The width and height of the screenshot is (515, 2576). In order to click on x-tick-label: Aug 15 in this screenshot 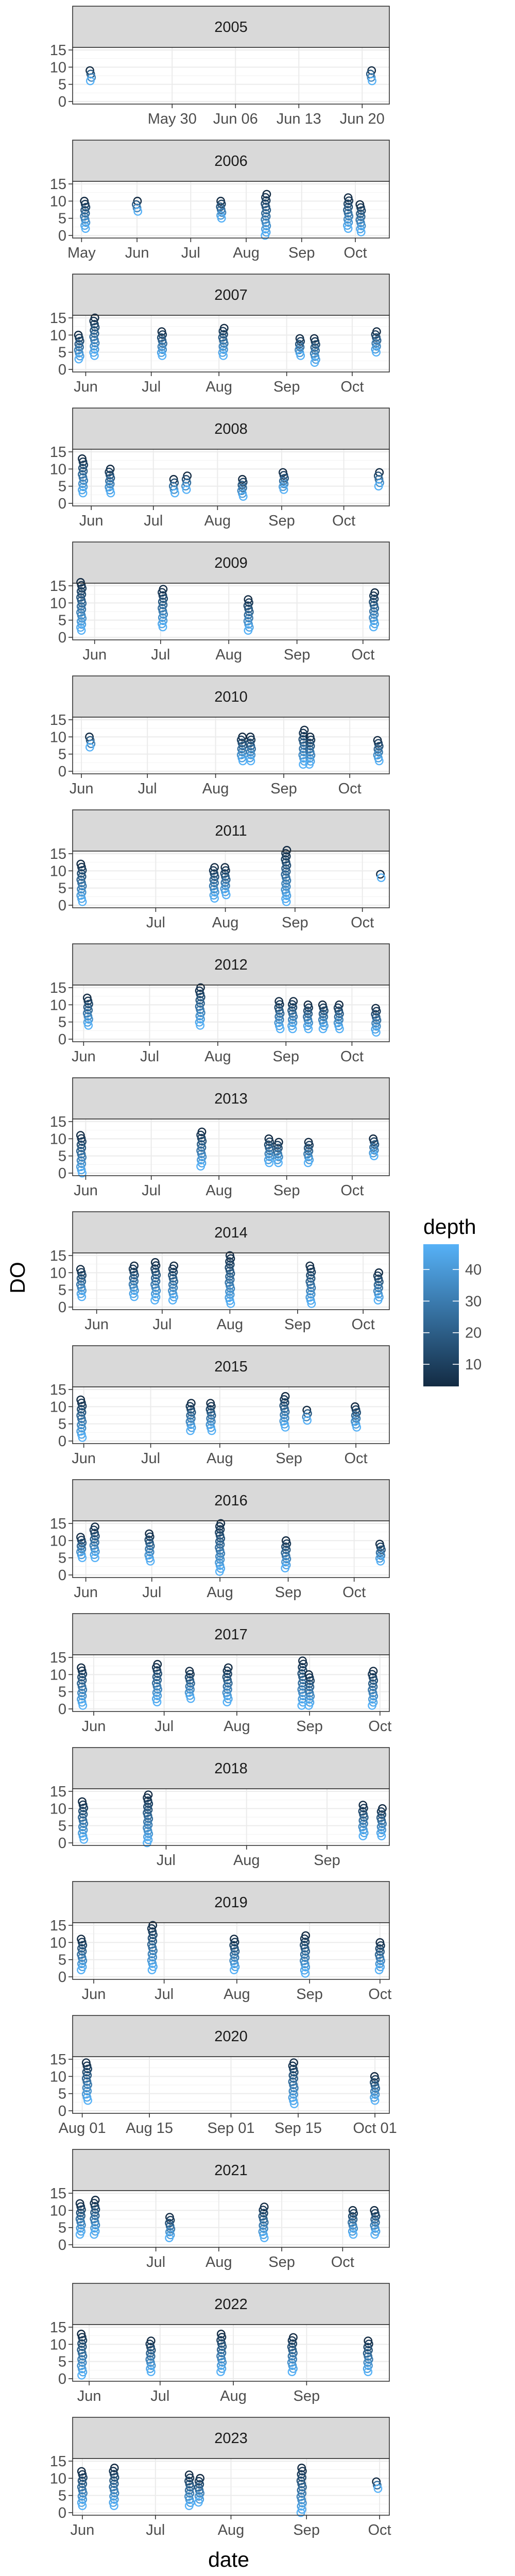, I will do `click(150, 2128)`.